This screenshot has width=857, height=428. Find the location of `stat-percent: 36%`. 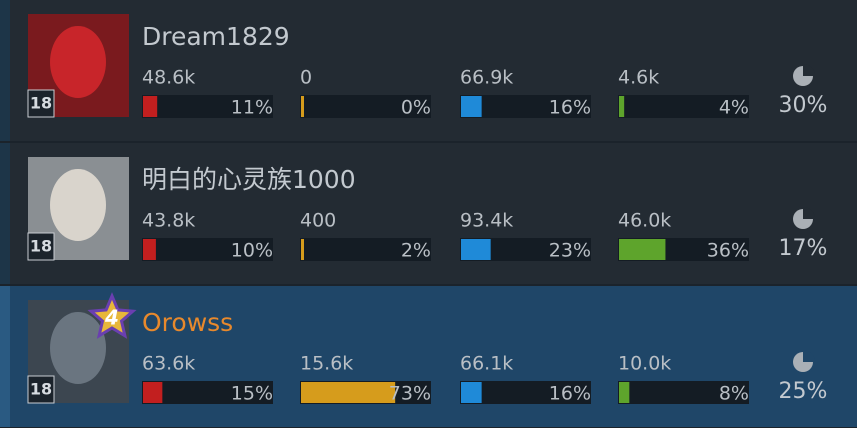

stat-percent: 36% is located at coordinates (728, 251).